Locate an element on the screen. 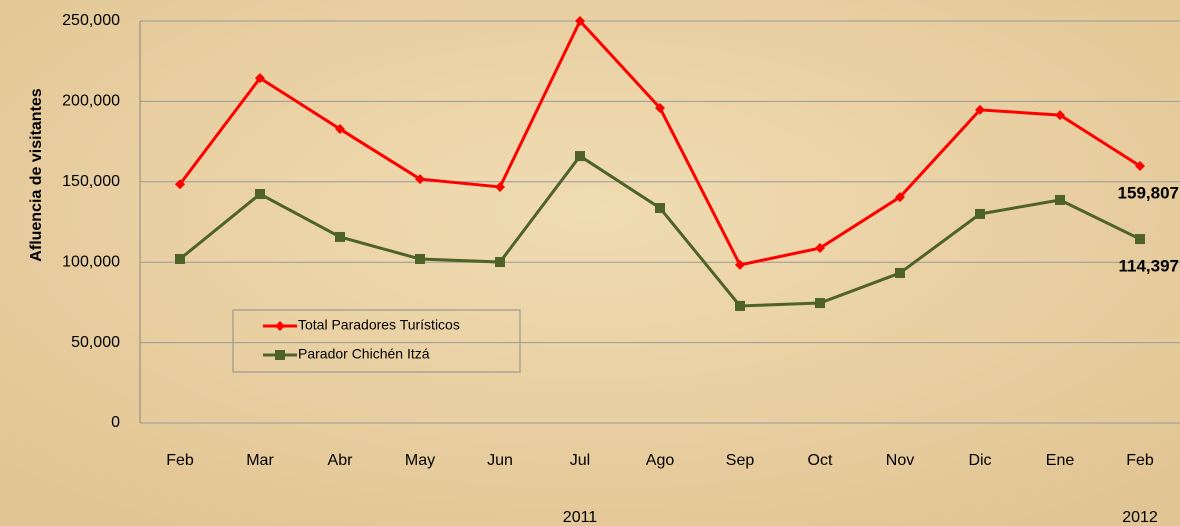 This screenshot has height=526, width=1180. x-group-label: 2012 is located at coordinates (1140, 517).